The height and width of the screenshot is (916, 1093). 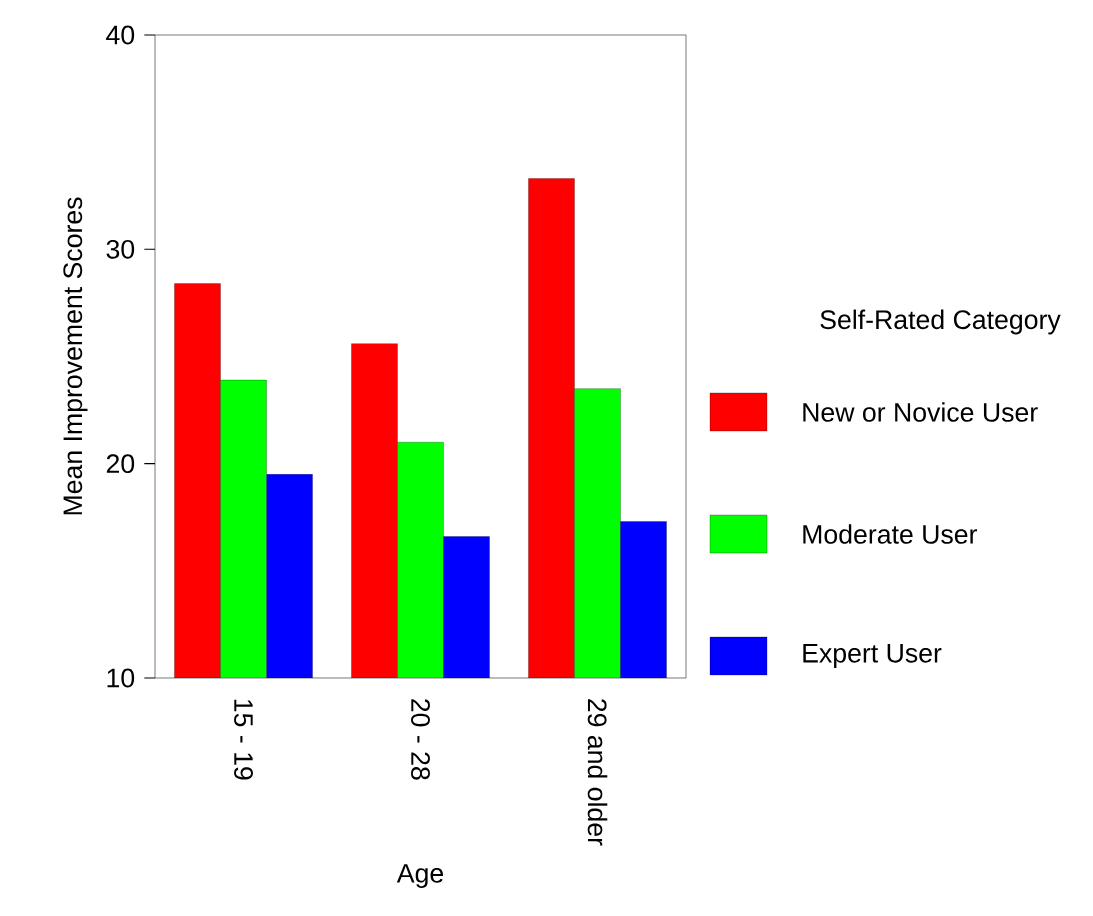 What do you see at coordinates (121, 678) in the screenshot?
I see `y-tick-label: 10` at bounding box center [121, 678].